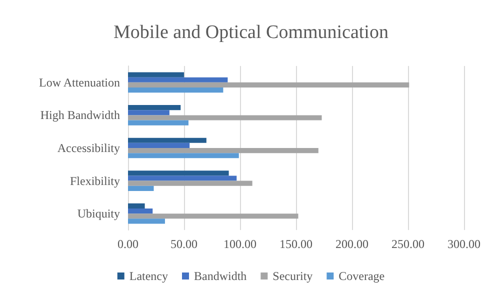  Describe the element at coordinates (352, 244) in the screenshot. I see `x-tick-label: 200.00` at that location.